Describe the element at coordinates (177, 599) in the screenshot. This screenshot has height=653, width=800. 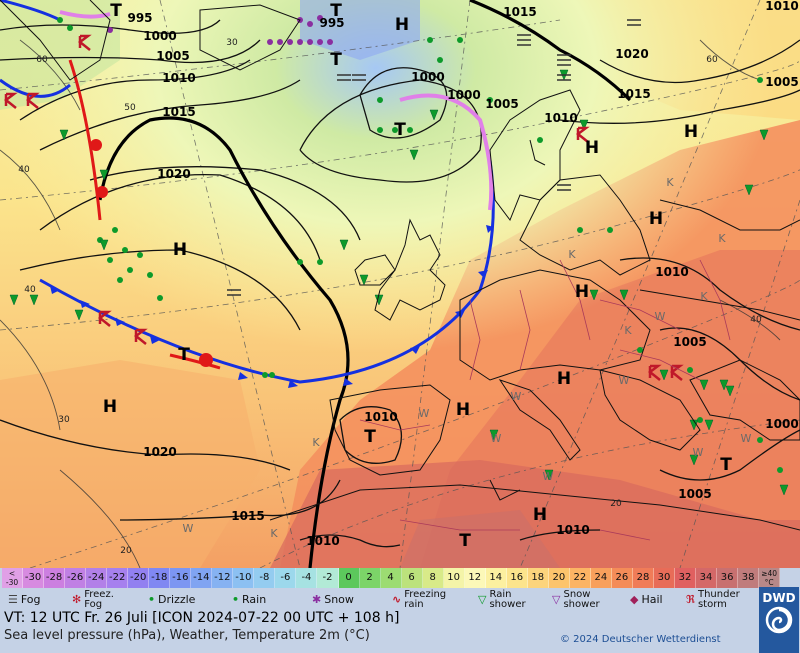
I see `legend-symbol-label: Drizzle` at that location.